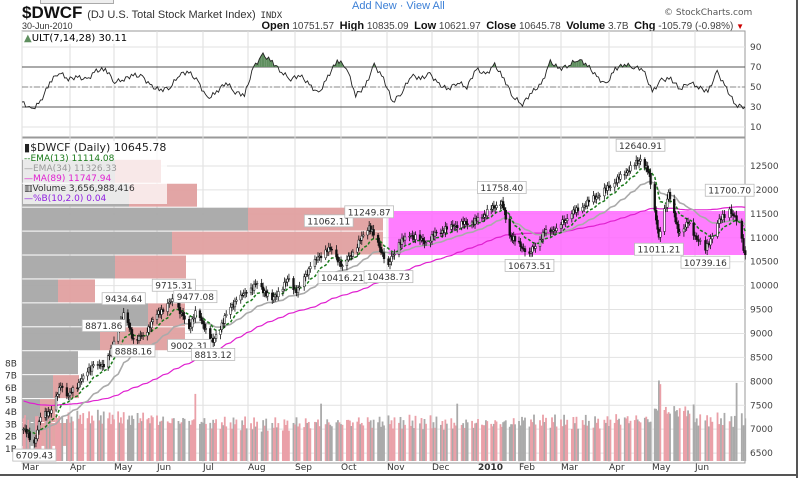 This screenshot has width=800, height=483. Describe the element at coordinates (77, 2) in the screenshot. I see `tab-stub` at that location.